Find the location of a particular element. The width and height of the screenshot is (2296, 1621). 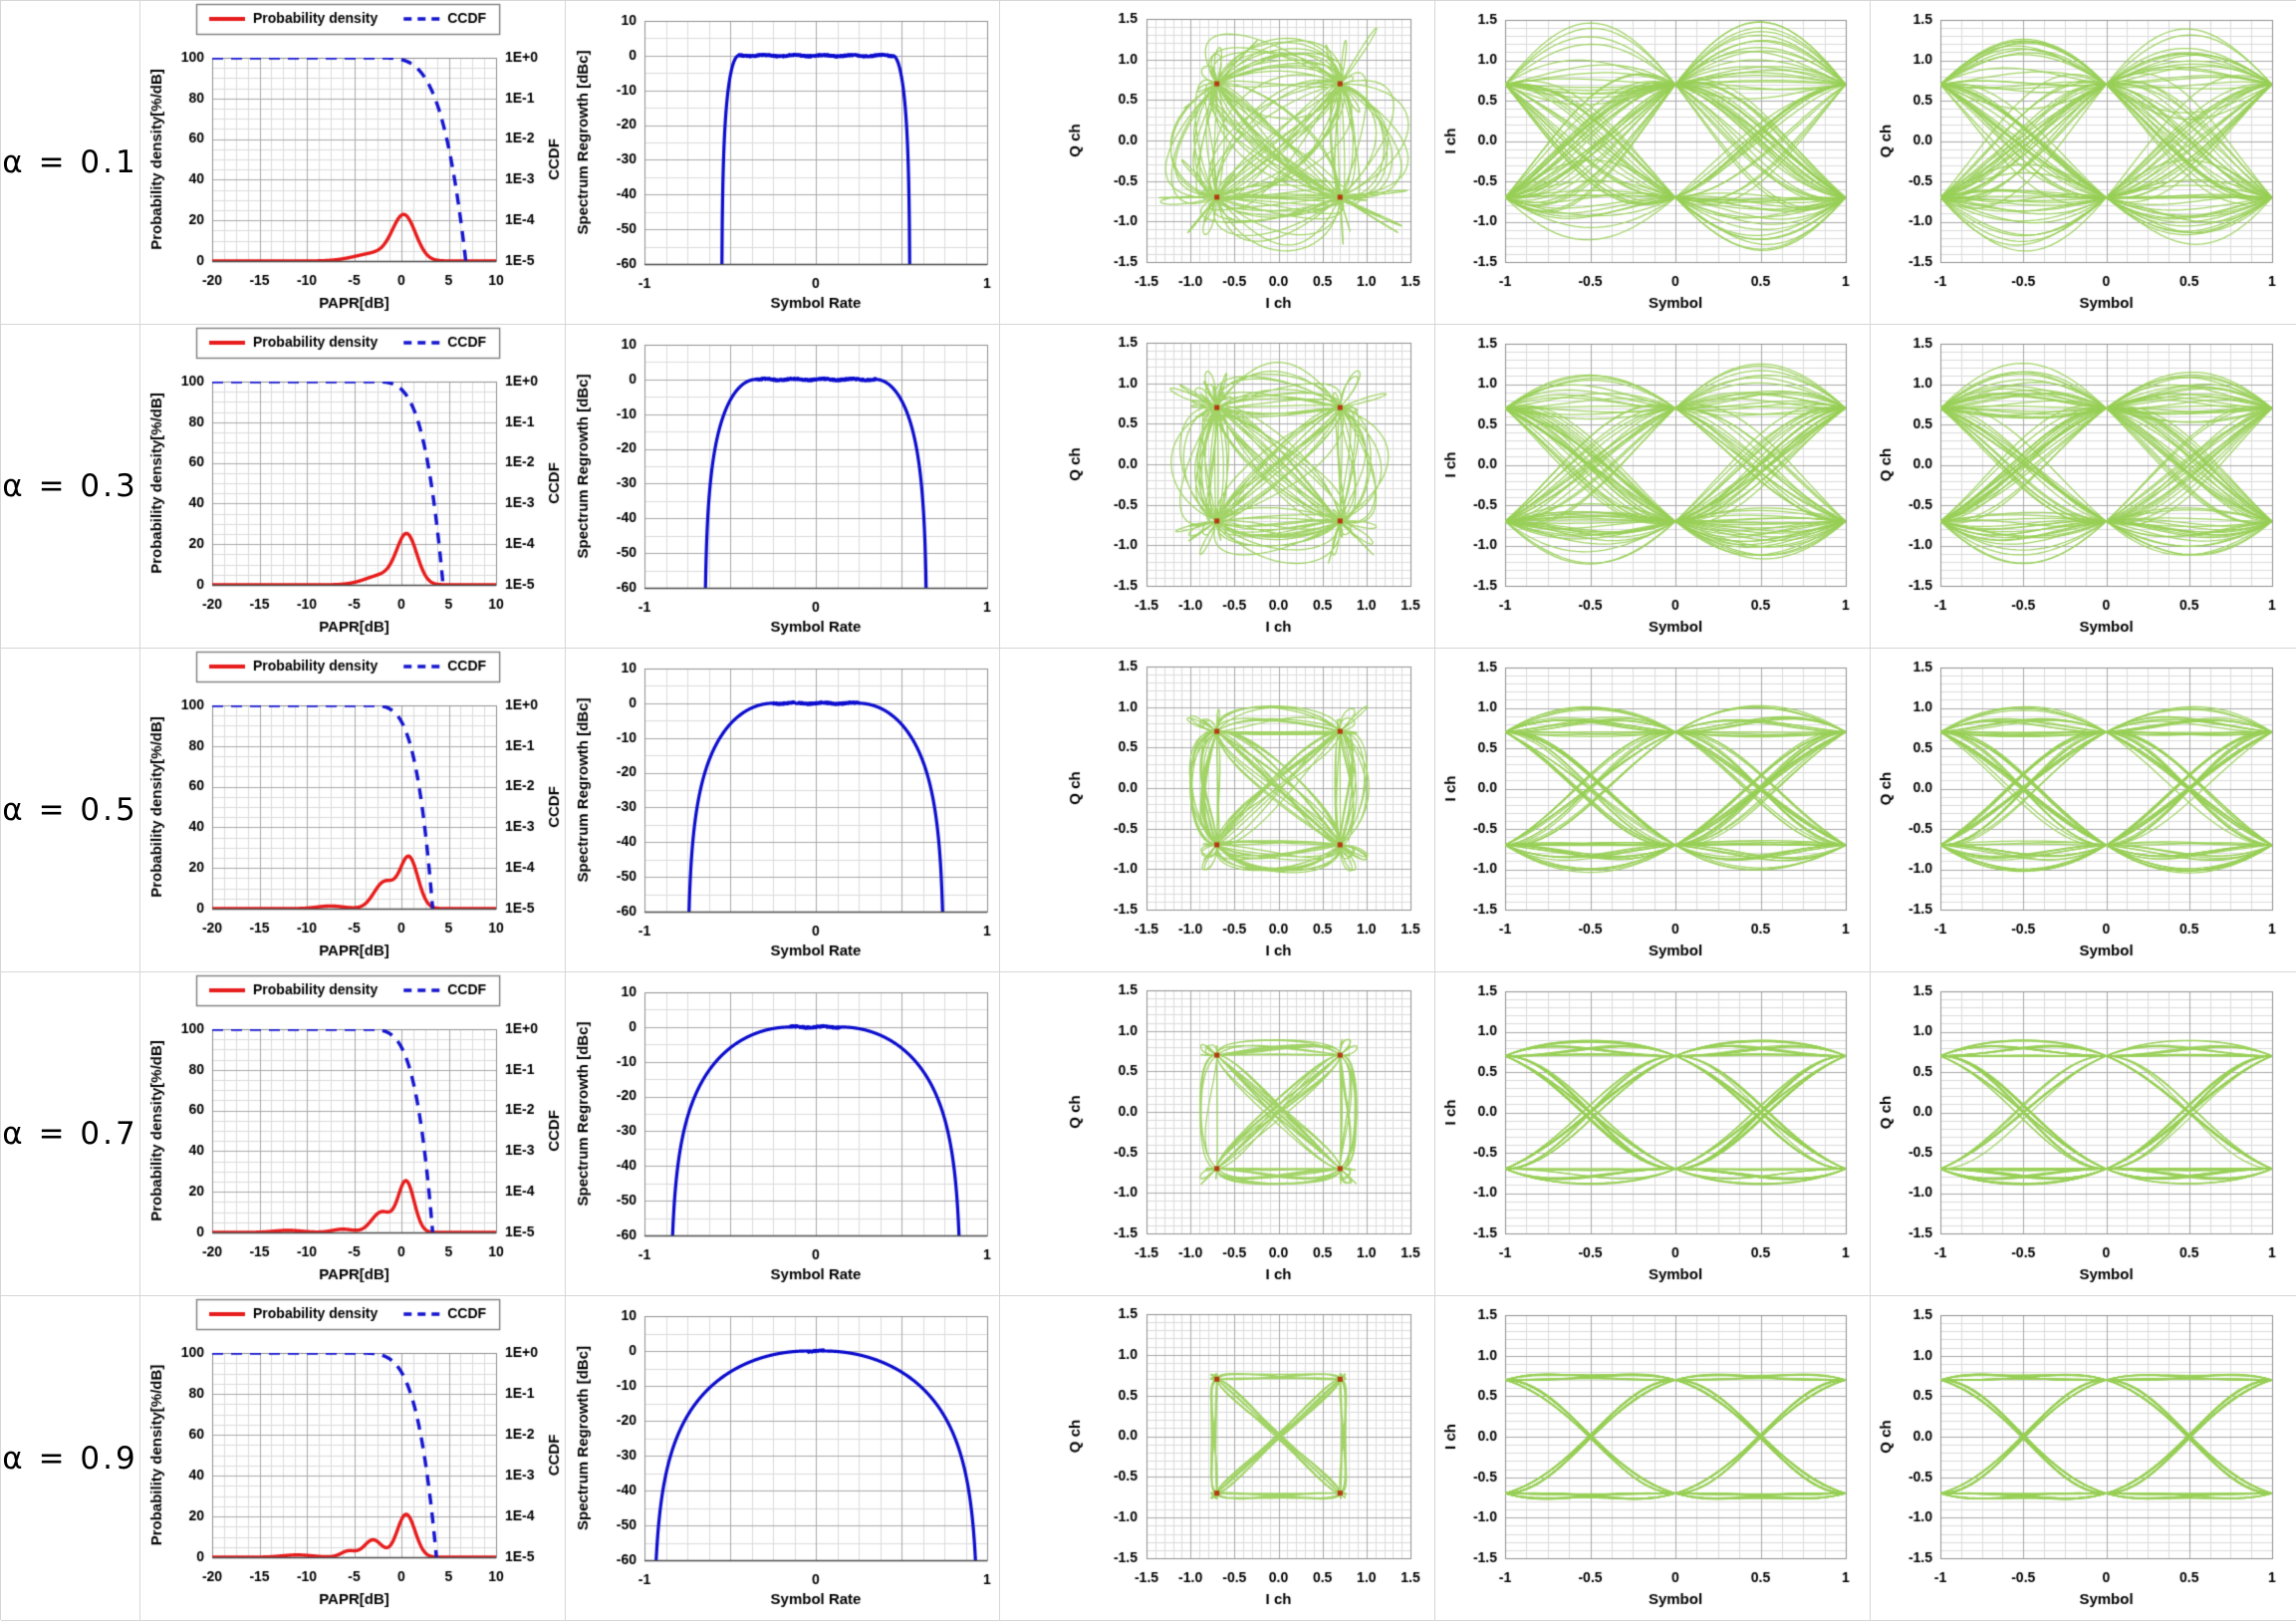

alpha-label-5: α = 0.9 is located at coordinates (70, 1458).